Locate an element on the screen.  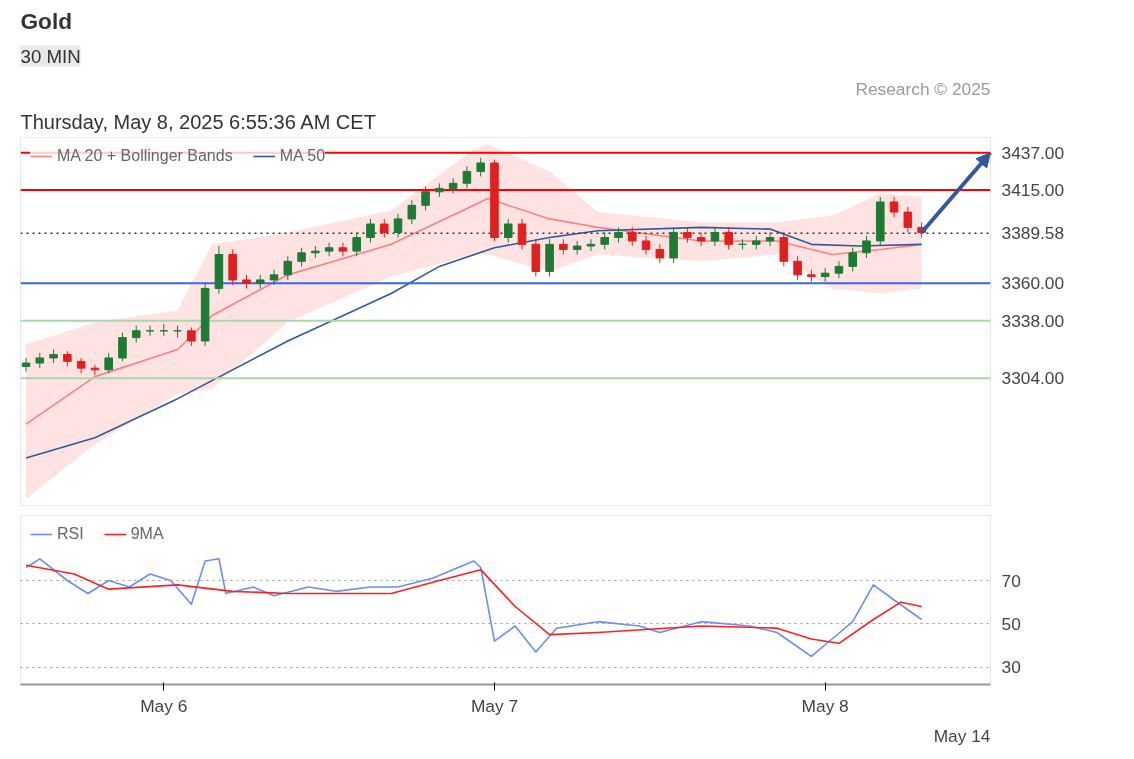
text: Thursday, May 8, 2025 6:55:36 AM CET is located at coordinates (198, 121).